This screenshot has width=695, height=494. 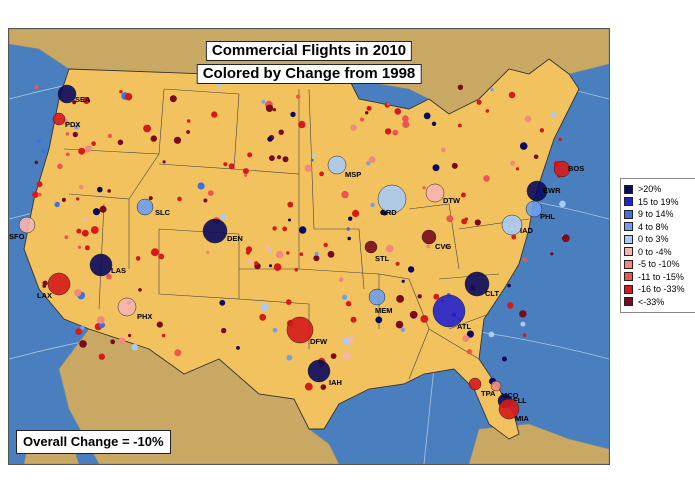 What do you see at coordinates (93, 442) in the screenshot?
I see `overall-change-label: Overall Change = -10%` at bounding box center [93, 442].